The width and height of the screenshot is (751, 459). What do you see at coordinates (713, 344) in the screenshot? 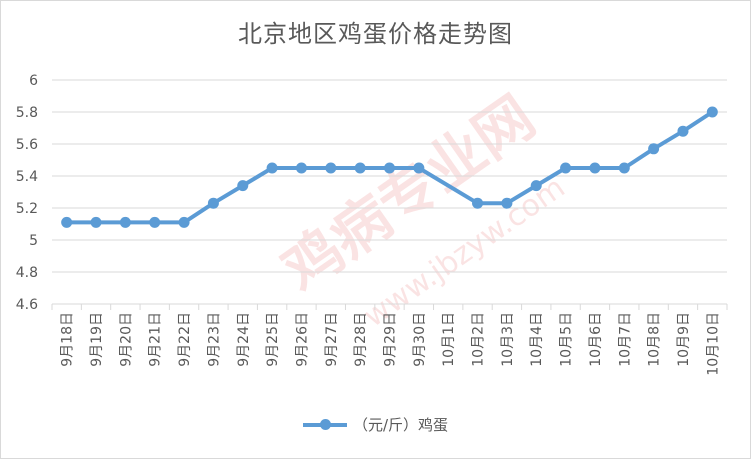
I see `x-tick-label: 10月10日` at bounding box center [713, 344].